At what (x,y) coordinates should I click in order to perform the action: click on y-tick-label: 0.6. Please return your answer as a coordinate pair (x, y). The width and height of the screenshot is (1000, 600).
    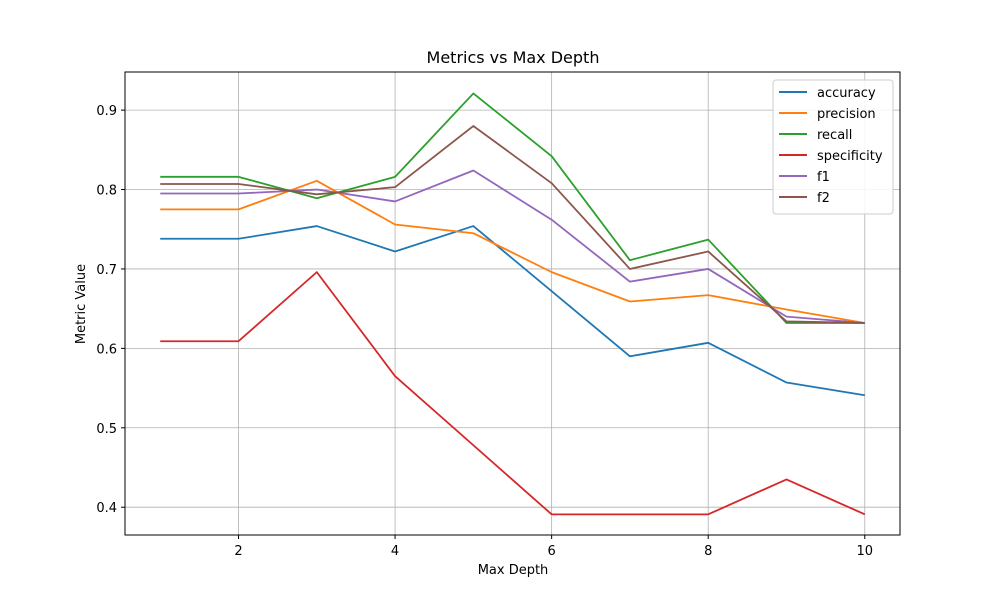
    Looking at the image, I should click on (106, 349).